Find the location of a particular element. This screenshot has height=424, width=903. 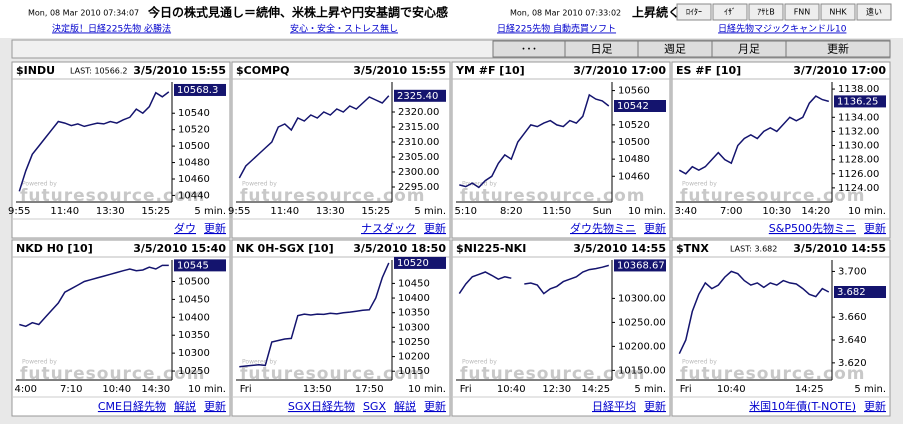

x-tick-label: 7:10 is located at coordinates (71, 389).